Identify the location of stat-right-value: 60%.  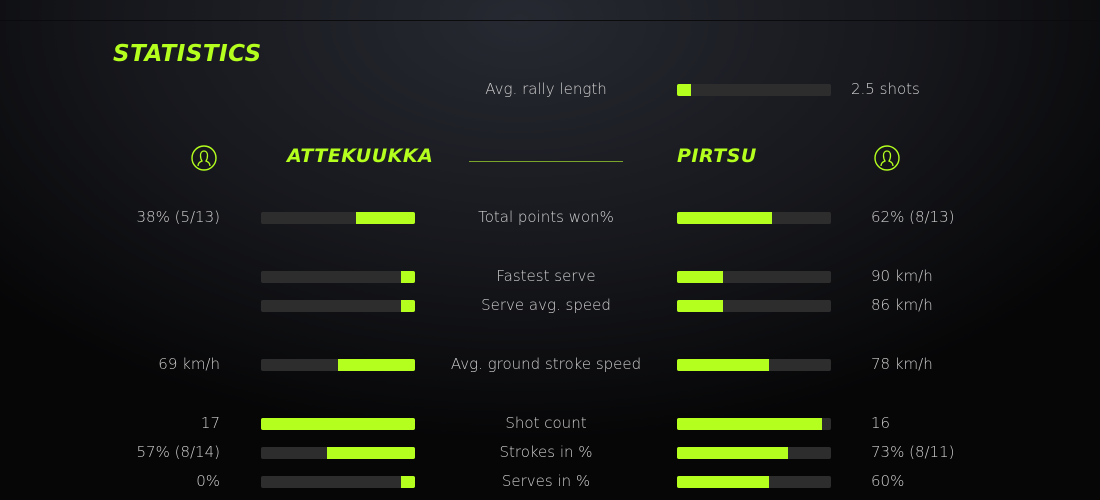
(888, 481).